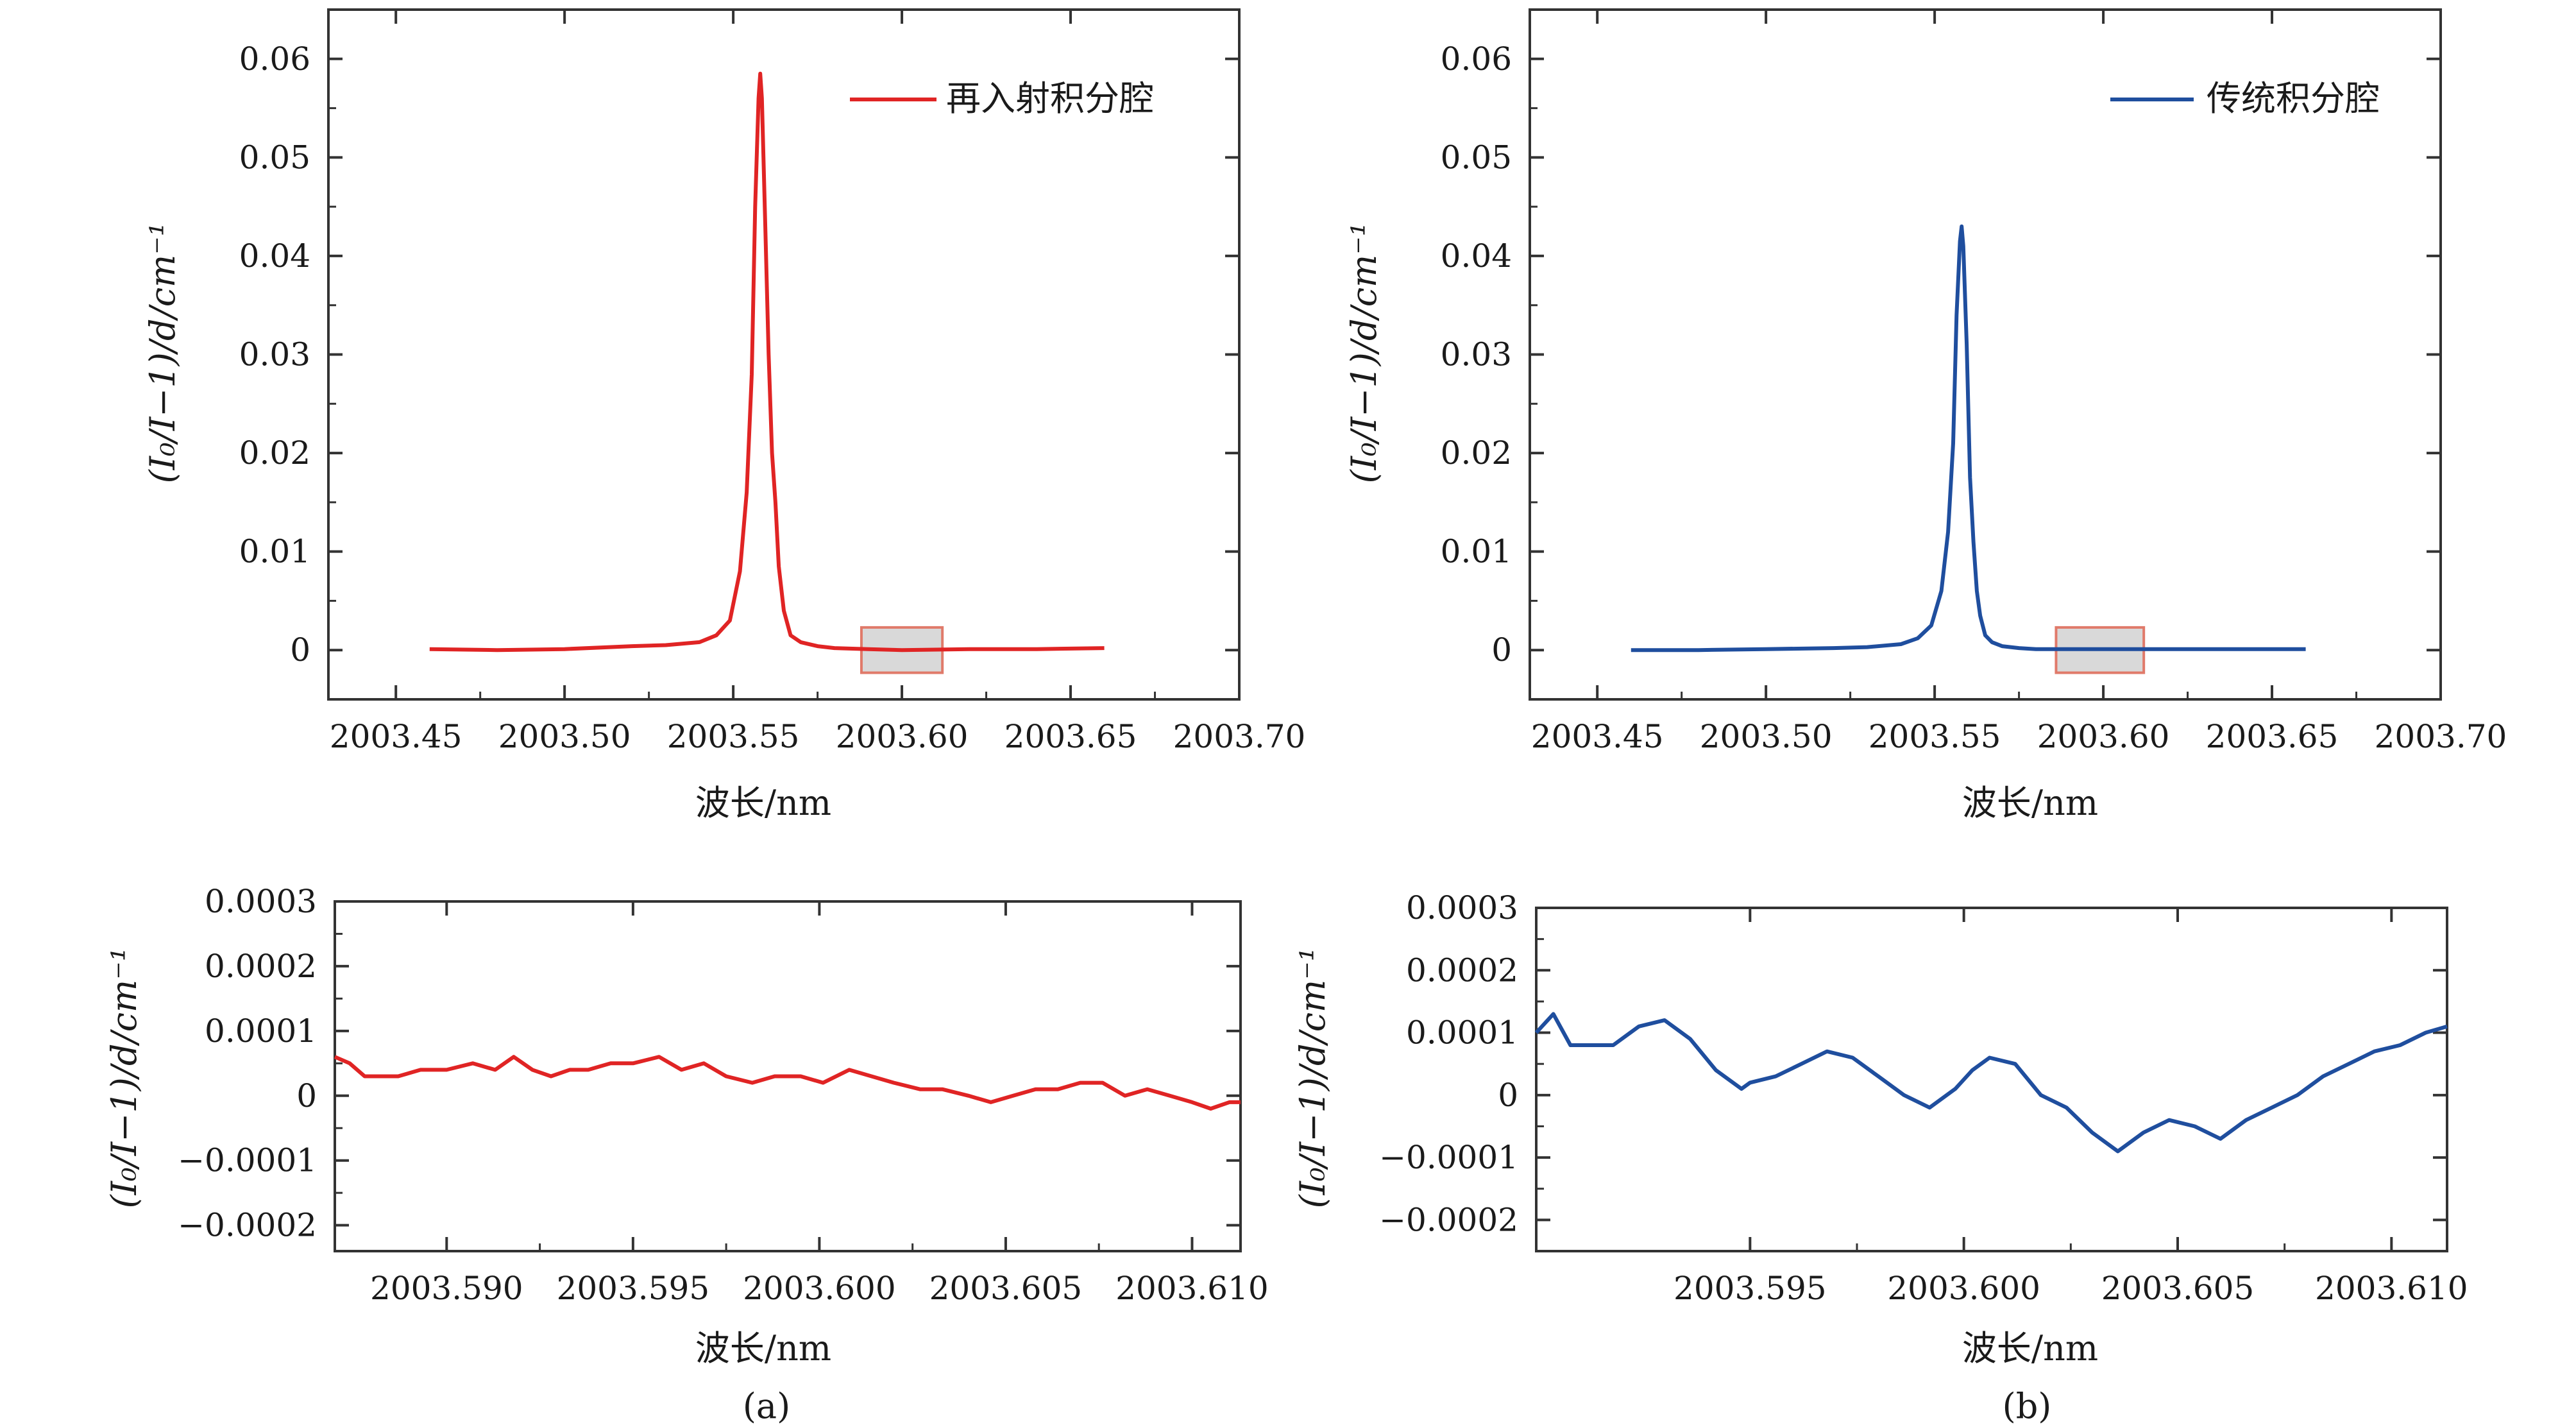  Describe the element at coordinates (766, 1405) in the screenshot. I see `caption-a: (a)` at that location.